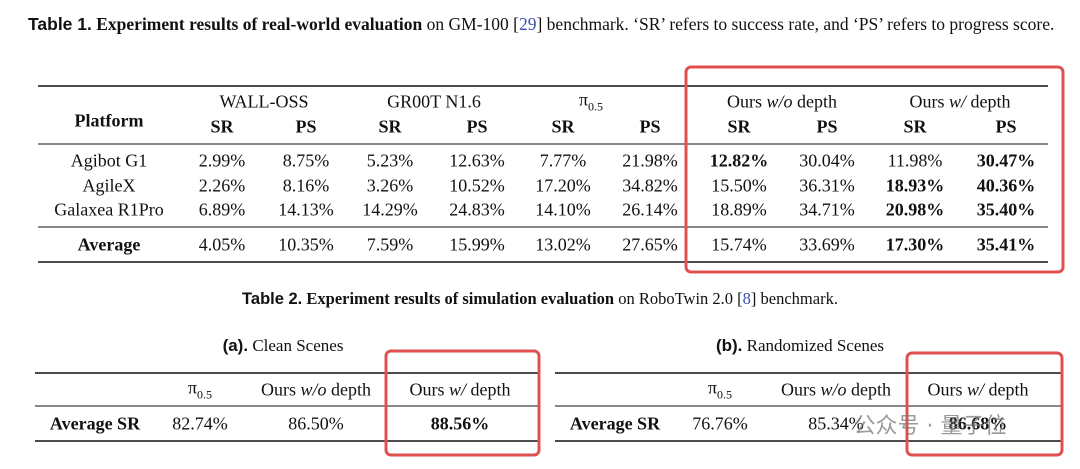 The width and height of the screenshot is (1080, 469). Describe the element at coordinates (930, 426) in the screenshot. I see `watermark: 公众号 · 量子位` at that location.